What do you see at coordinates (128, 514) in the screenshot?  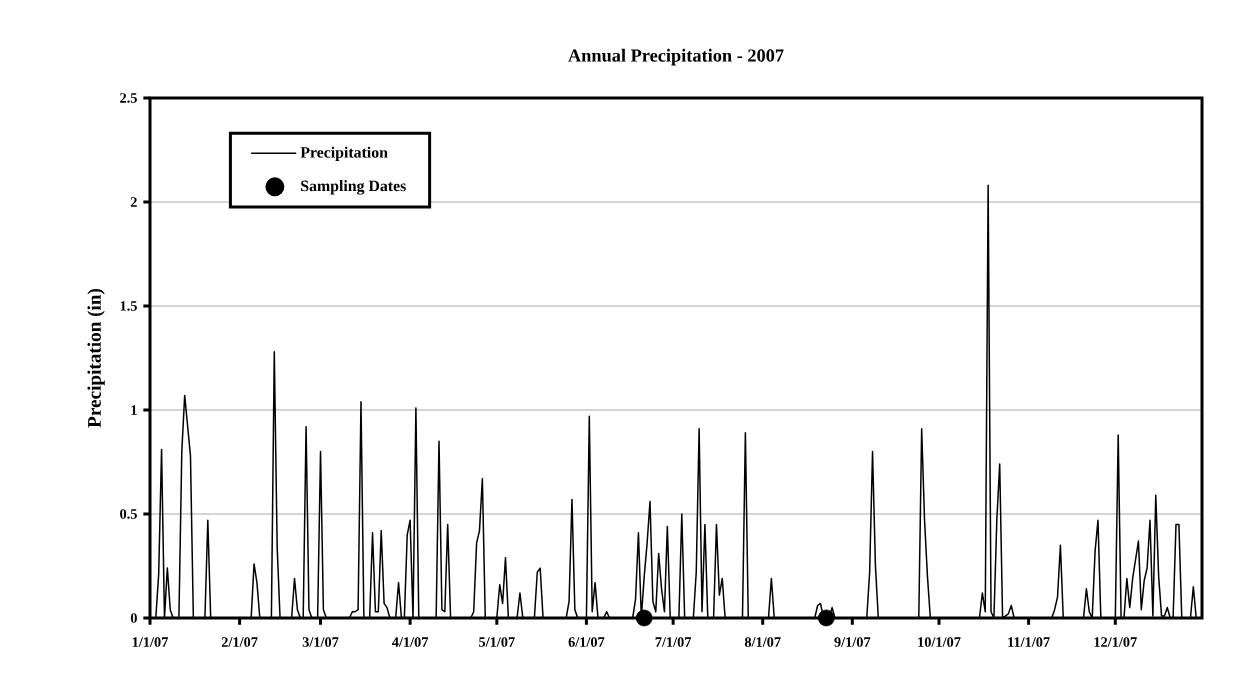 I see `y-tick-label: 0.5` at bounding box center [128, 514].